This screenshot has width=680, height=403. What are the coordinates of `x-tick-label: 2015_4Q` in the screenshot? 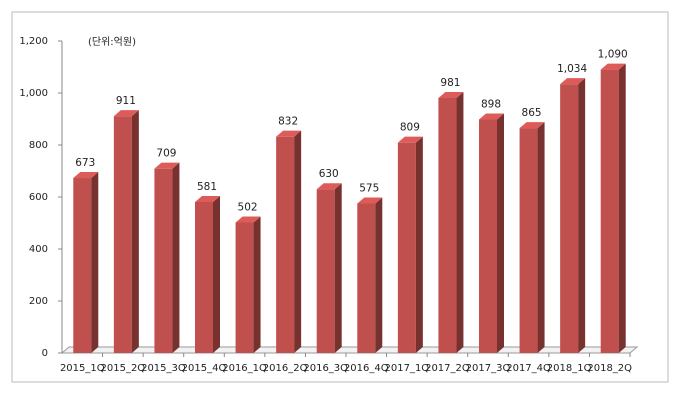 It's located at (204, 368).